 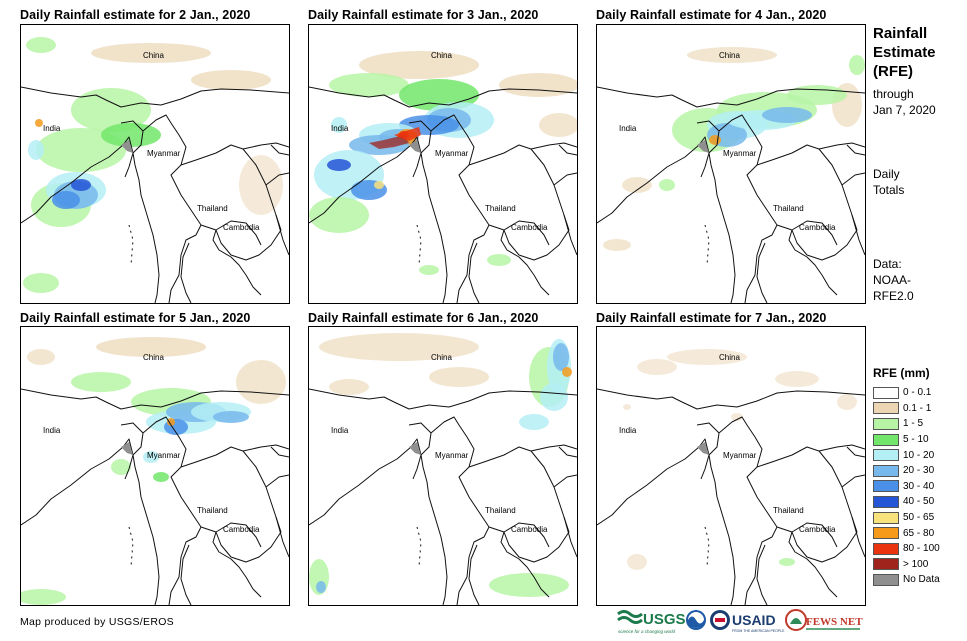 I want to click on india-label: India, so click(x=52, y=128).